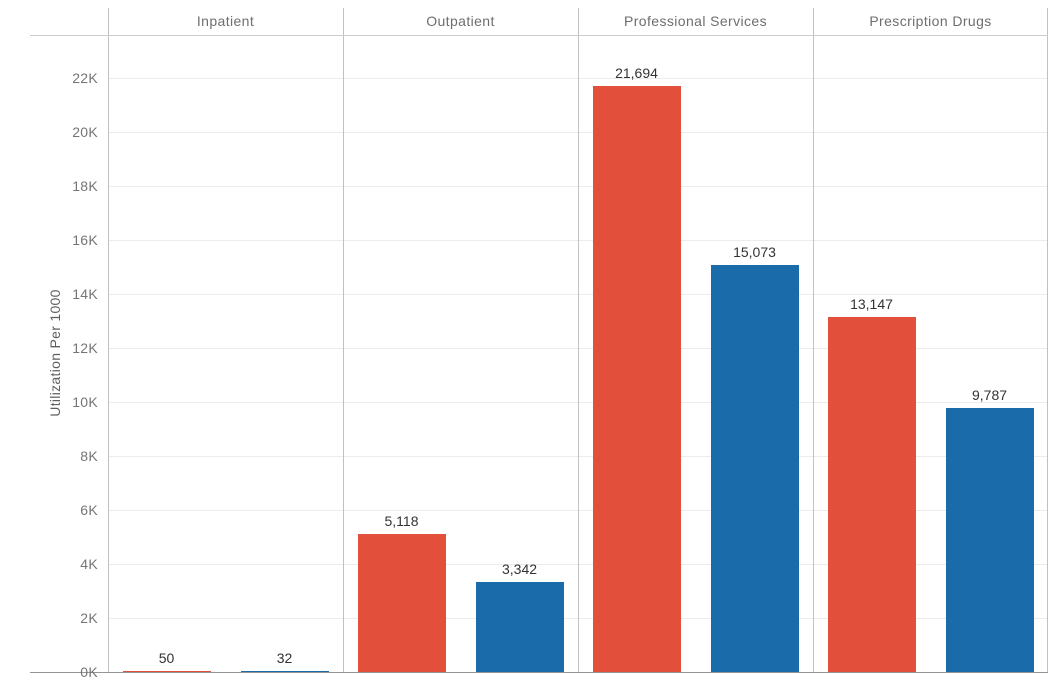 The width and height of the screenshot is (1057, 686). I want to click on panel-header-inpatient: Inpatient, so click(225, 21).